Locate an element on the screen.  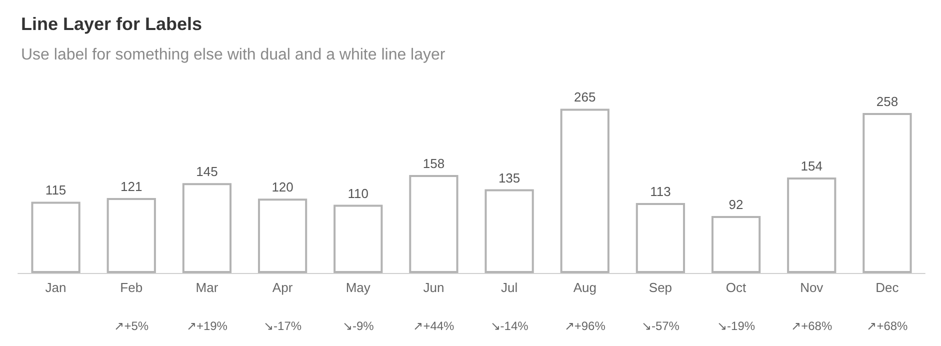
data-label: 158 is located at coordinates (433, 164).